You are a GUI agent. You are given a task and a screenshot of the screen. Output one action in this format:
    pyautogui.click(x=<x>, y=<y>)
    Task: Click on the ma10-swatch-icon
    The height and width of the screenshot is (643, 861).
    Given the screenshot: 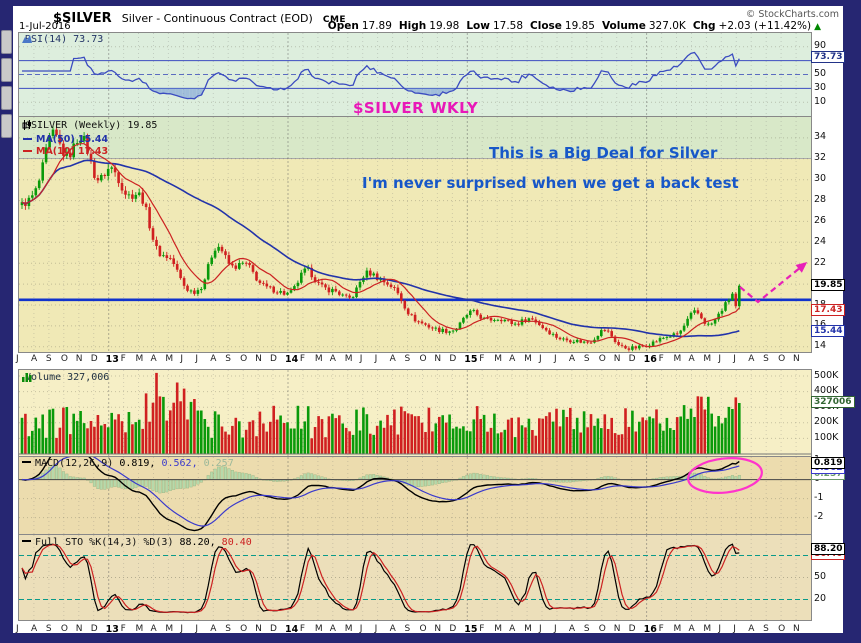 What is the action you would take?
    pyautogui.click(x=27, y=150)
    